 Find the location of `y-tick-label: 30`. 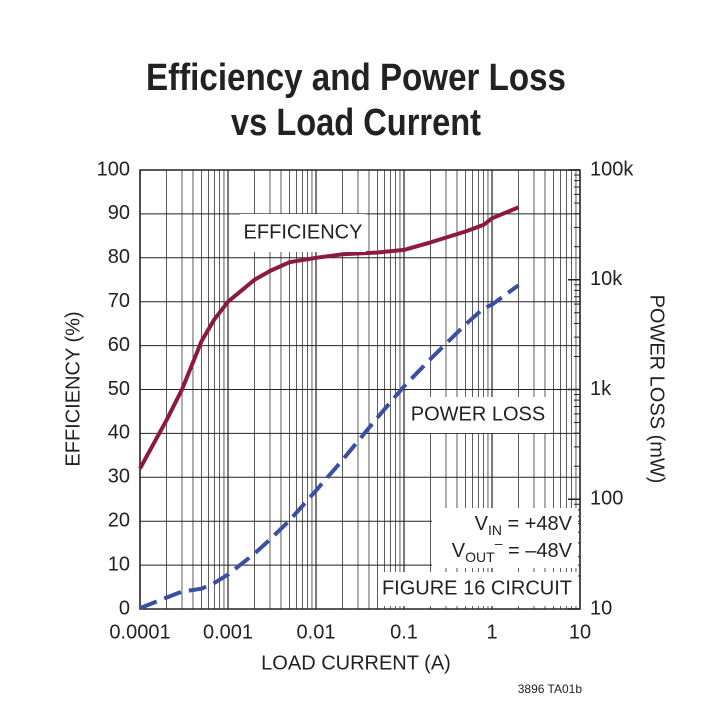

y-tick-label: 30 is located at coordinates (119, 477).